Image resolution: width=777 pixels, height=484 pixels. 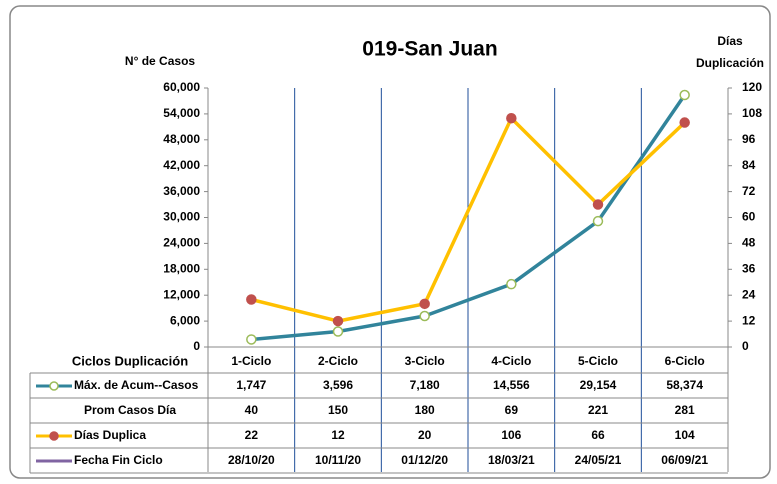 I want to click on table-row-label: Prom Casos Día, so click(x=130, y=410).